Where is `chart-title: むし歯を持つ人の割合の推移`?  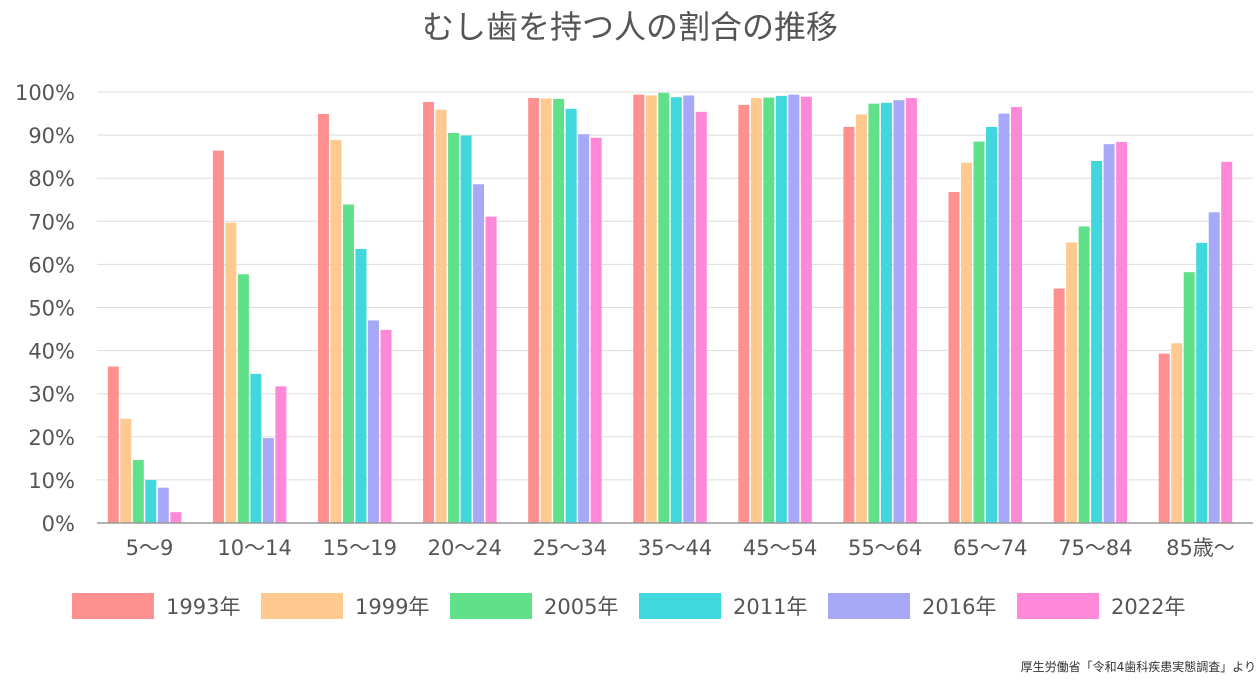 chart-title: むし歯を持つ人の割合の推移 is located at coordinates (630, 27).